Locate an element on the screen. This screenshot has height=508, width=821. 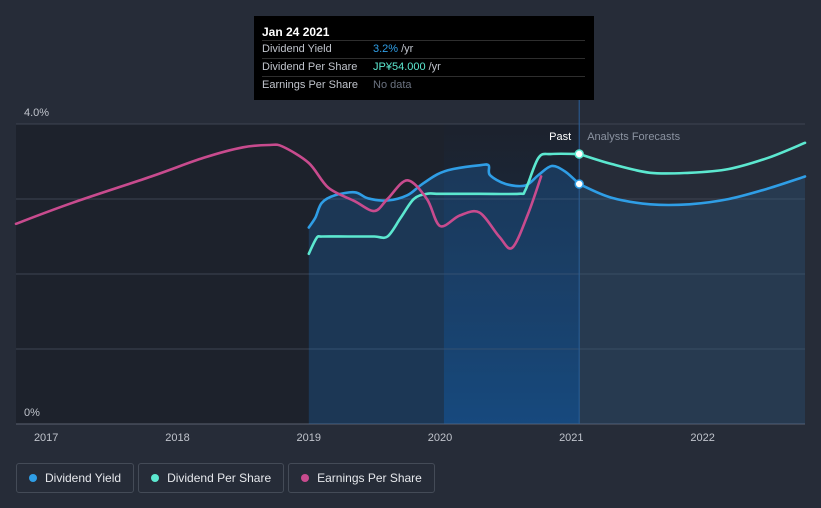
tooltip-label: Dividend Per Share is located at coordinates (310, 67).